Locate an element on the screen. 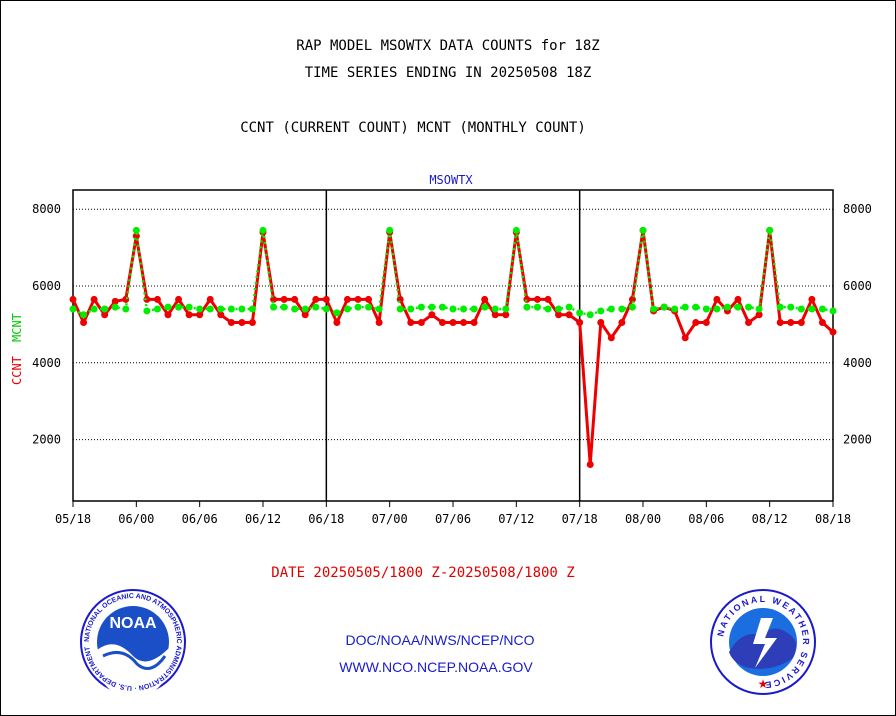 This screenshot has height=716, width=896. chart-title-line-2: TIME SERIES ENDING IN 20250508 18Z is located at coordinates (448, 73).